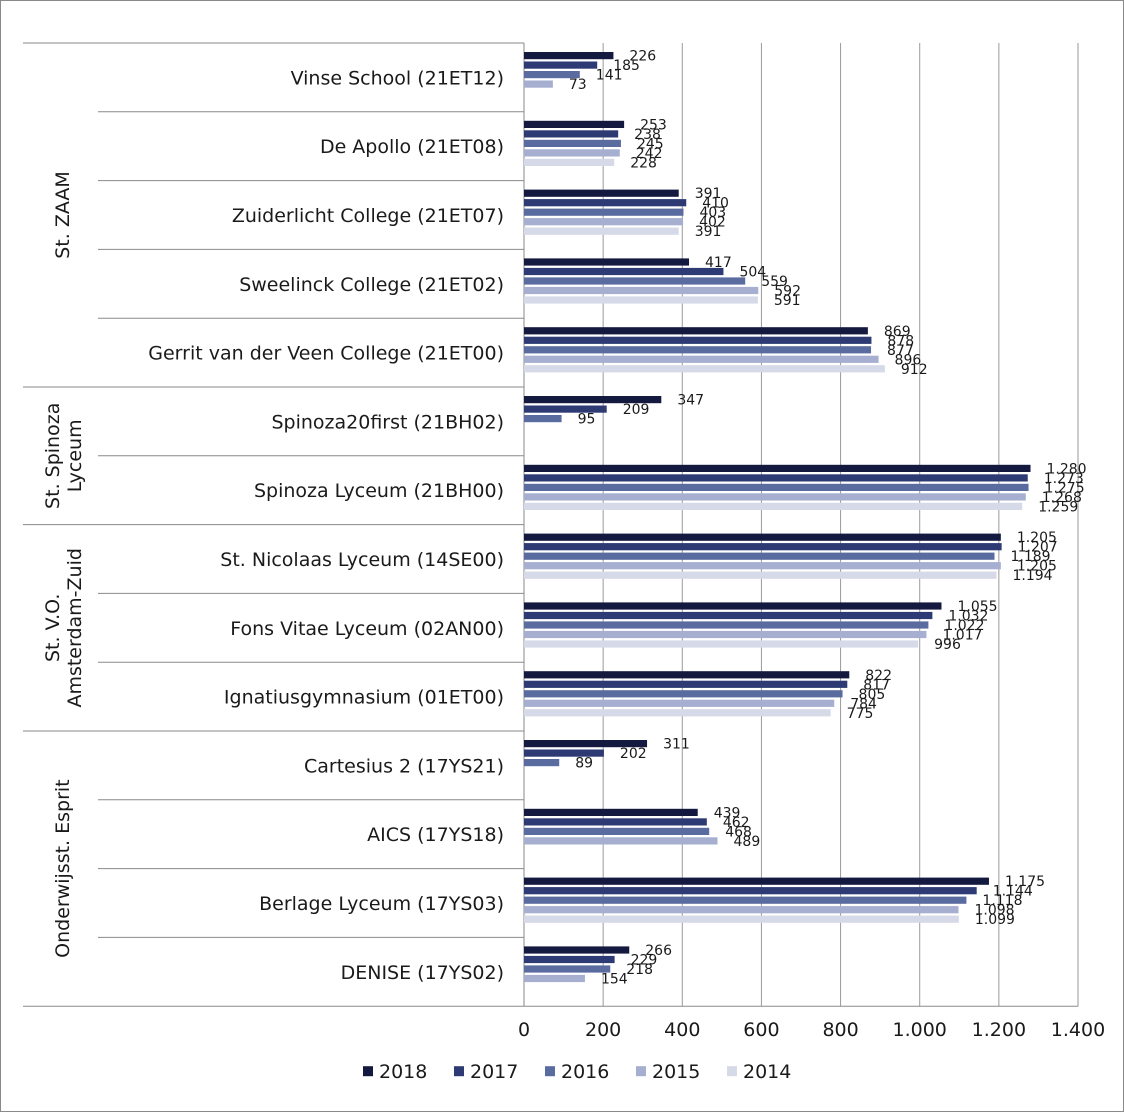 The image size is (1124, 1112). Describe the element at coordinates (708, 232) in the screenshot. I see `data-label: 391` at that location.